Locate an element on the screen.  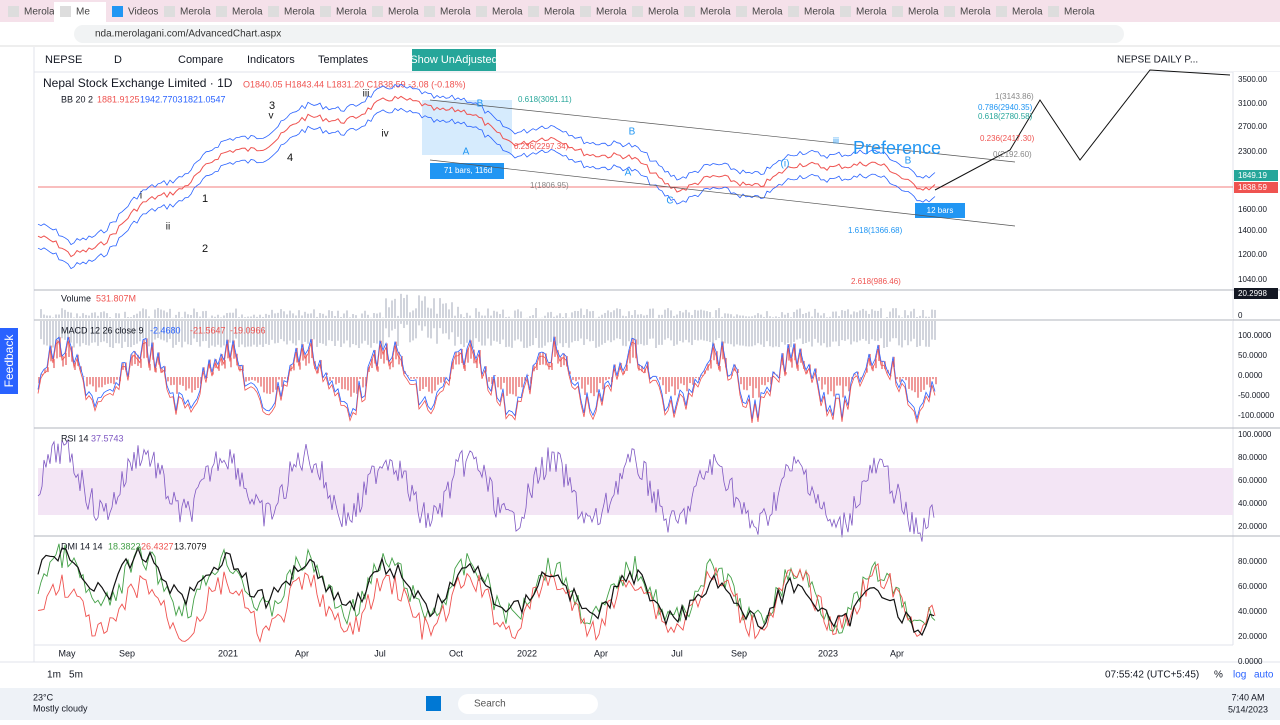
price-tick: 1400.00 is located at coordinates (1252, 230).